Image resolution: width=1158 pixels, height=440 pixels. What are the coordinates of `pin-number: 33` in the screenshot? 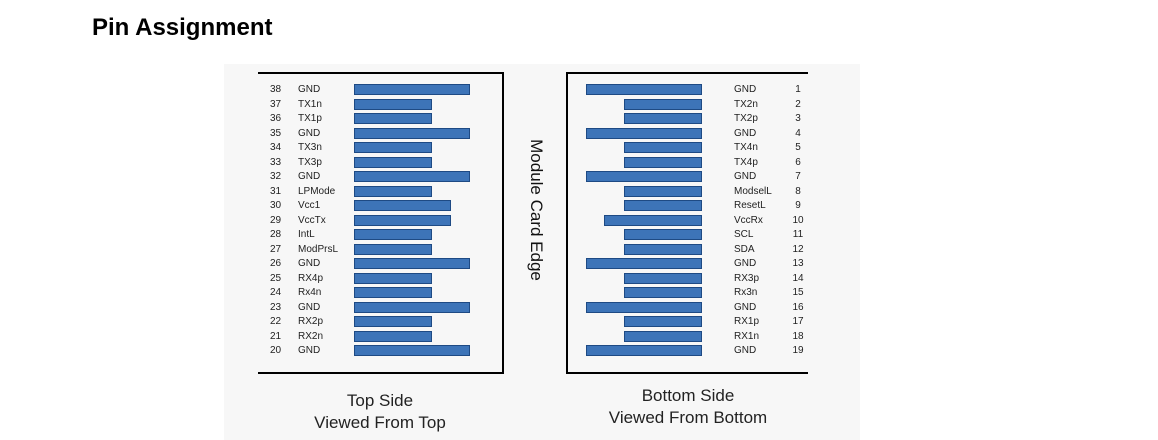 It's located at (276, 162).